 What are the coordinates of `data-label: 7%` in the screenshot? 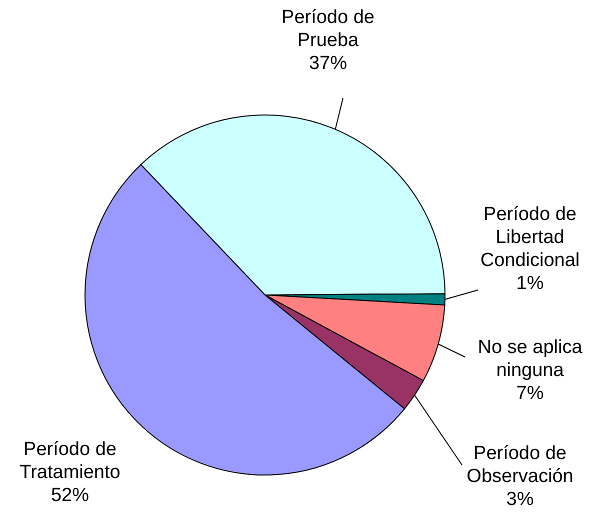 It's located at (530, 393).